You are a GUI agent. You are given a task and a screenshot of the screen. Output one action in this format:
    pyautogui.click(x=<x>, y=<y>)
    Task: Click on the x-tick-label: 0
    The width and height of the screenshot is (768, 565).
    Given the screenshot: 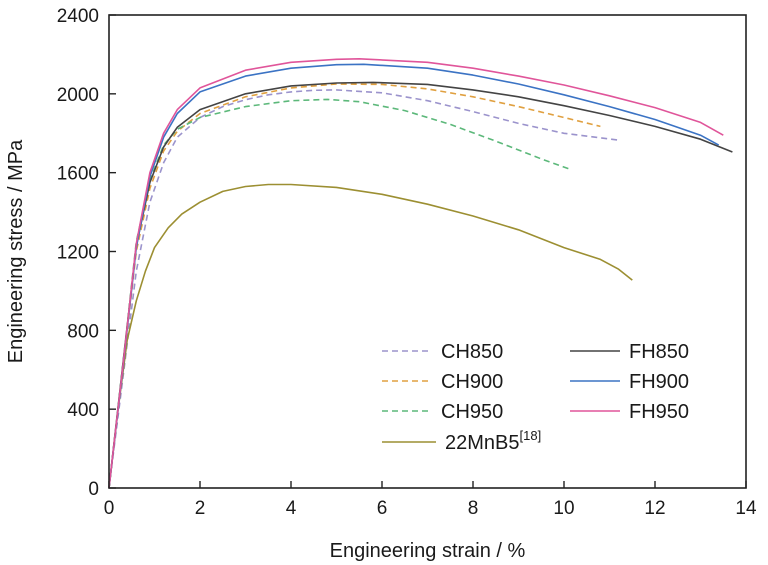 What is the action you would take?
    pyautogui.click(x=109, y=508)
    